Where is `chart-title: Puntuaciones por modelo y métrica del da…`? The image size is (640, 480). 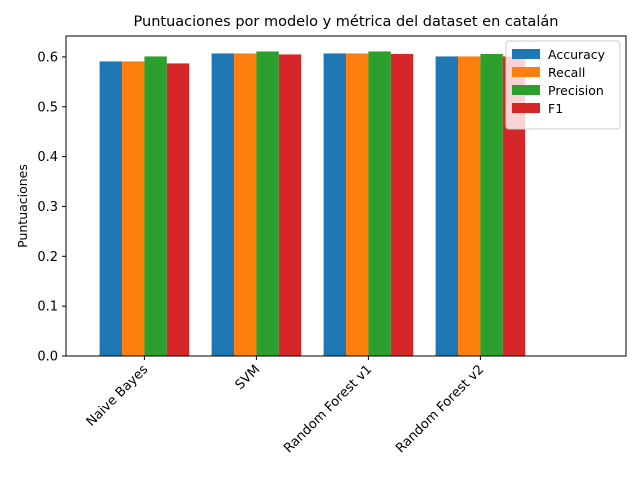
chart-title: Puntuaciones por modelo y métrica del da… is located at coordinates (346, 22).